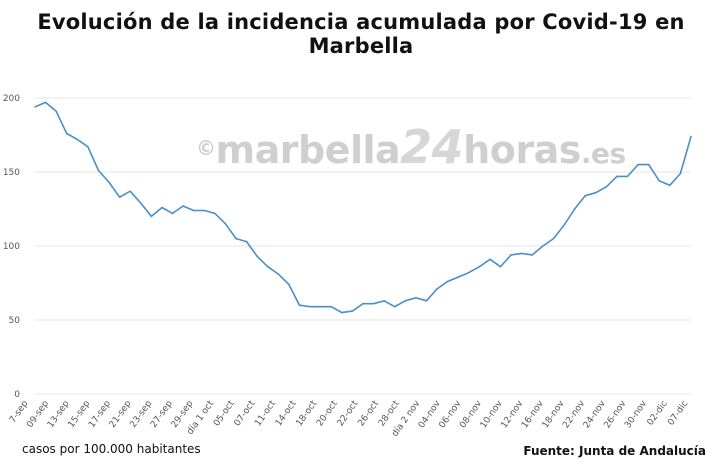 This screenshot has width=722, height=475. What do you see at coordinates (614, 451) in the screenshot?
I see `source-note: Fuente: Junta de Andalucía` at bounding box center [614, 451].